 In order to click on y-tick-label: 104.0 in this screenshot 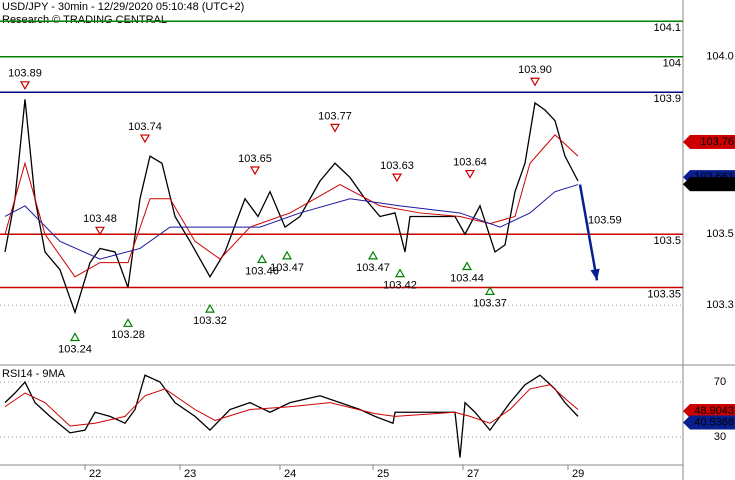, I will do `click(720, 57)`.